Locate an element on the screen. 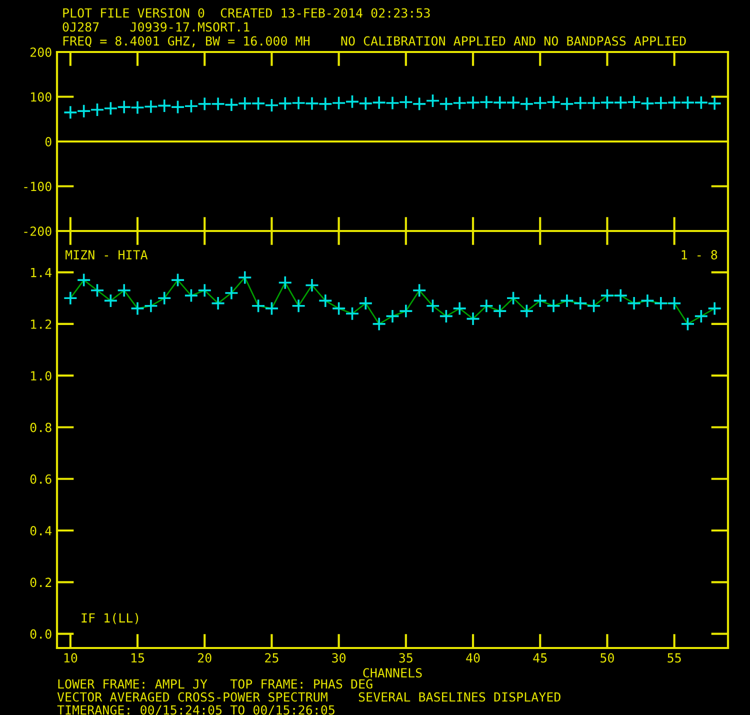 The image size is (750, 715). x-tick-label: 15 is located at coordinates (137, 658).